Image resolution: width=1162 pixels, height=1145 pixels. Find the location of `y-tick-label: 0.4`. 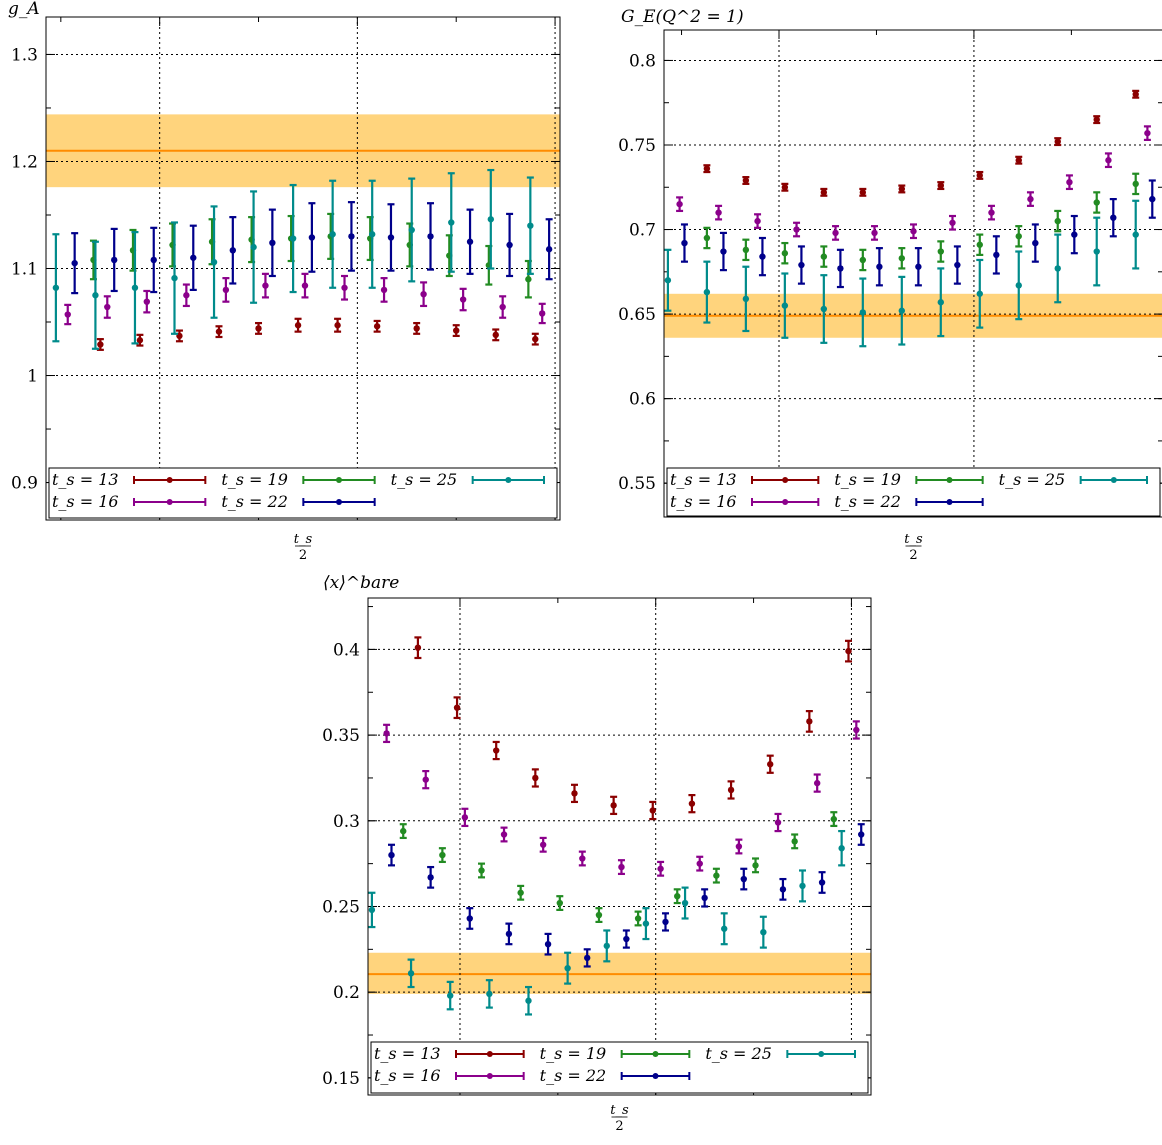

y-tick-label: 0.4 is located at coordinates (346, 650).